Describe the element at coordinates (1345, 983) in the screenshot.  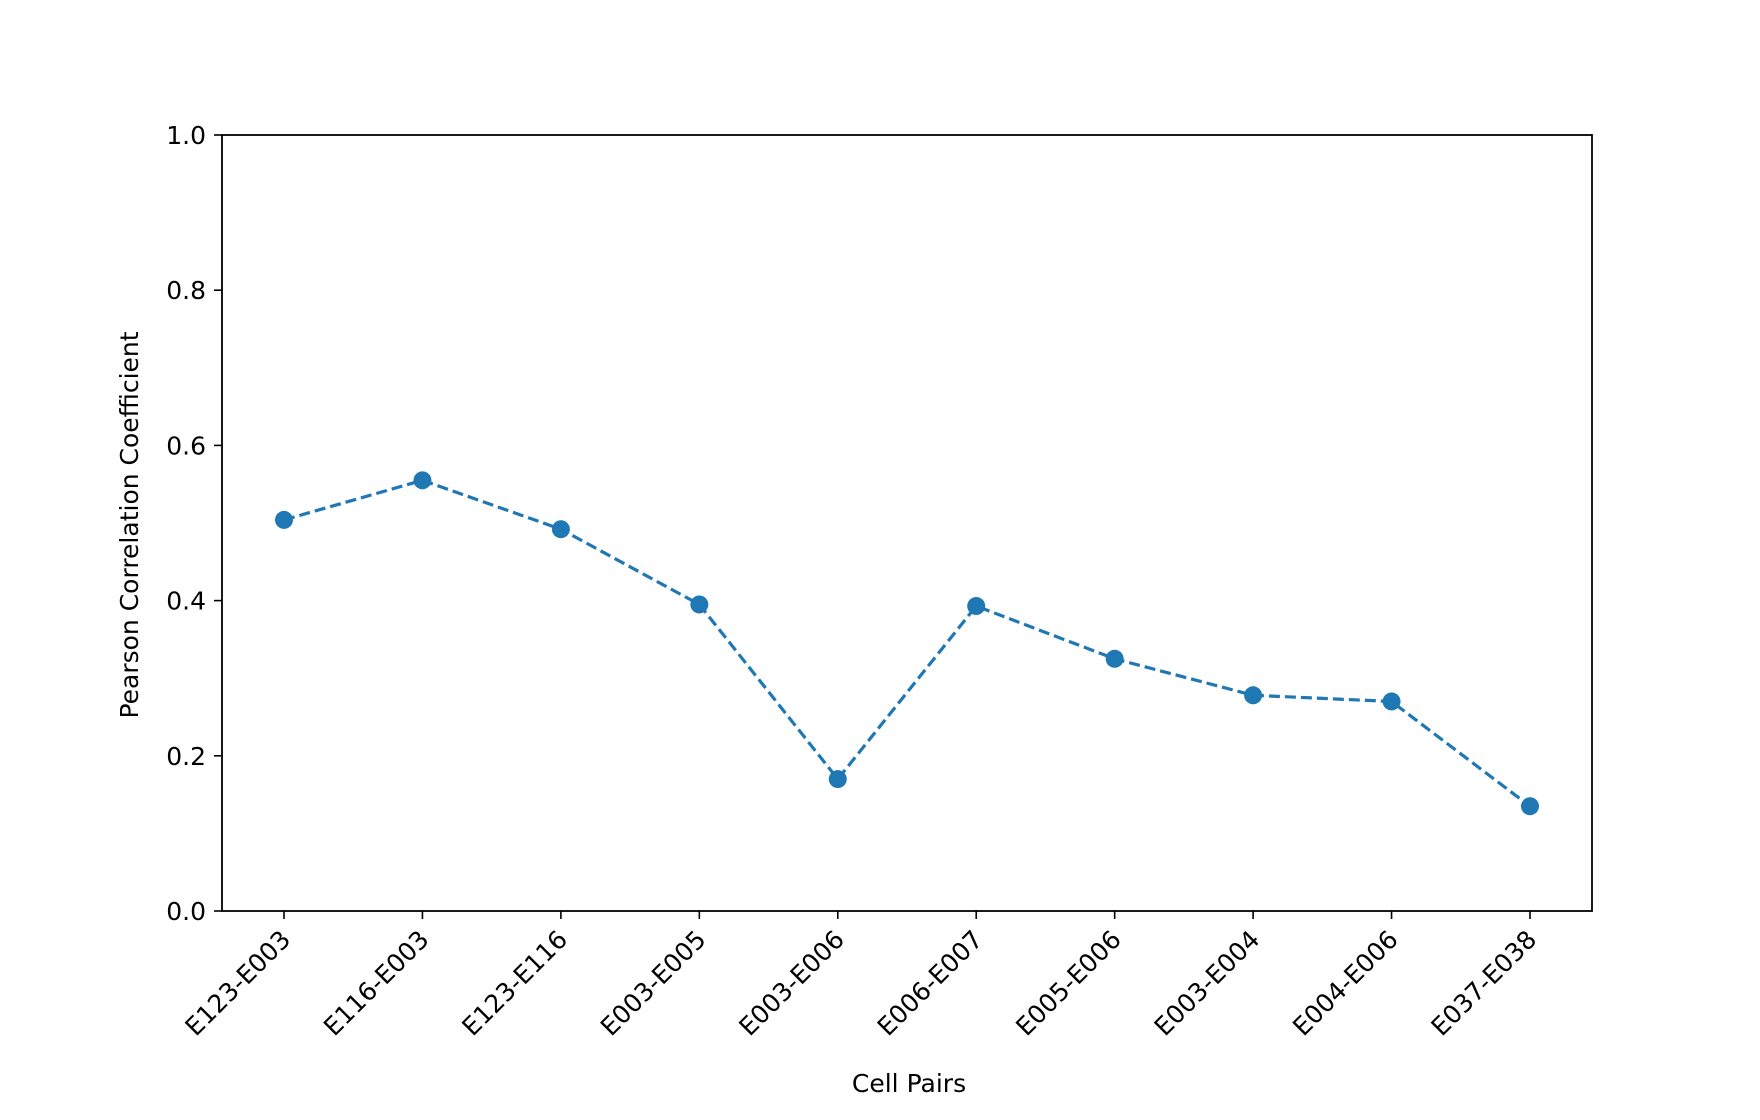
I see `x-tick-label: E004-E006` at that location.